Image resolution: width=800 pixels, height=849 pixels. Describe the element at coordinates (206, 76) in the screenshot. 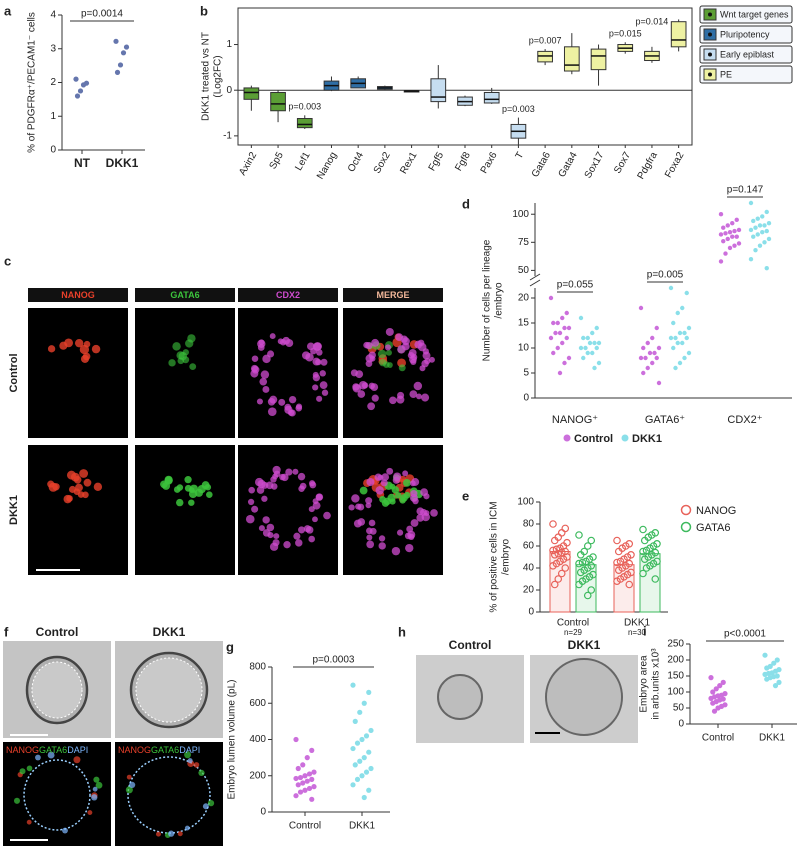

I see `y-axis-label: DKK1 treated vs NT` at that location.